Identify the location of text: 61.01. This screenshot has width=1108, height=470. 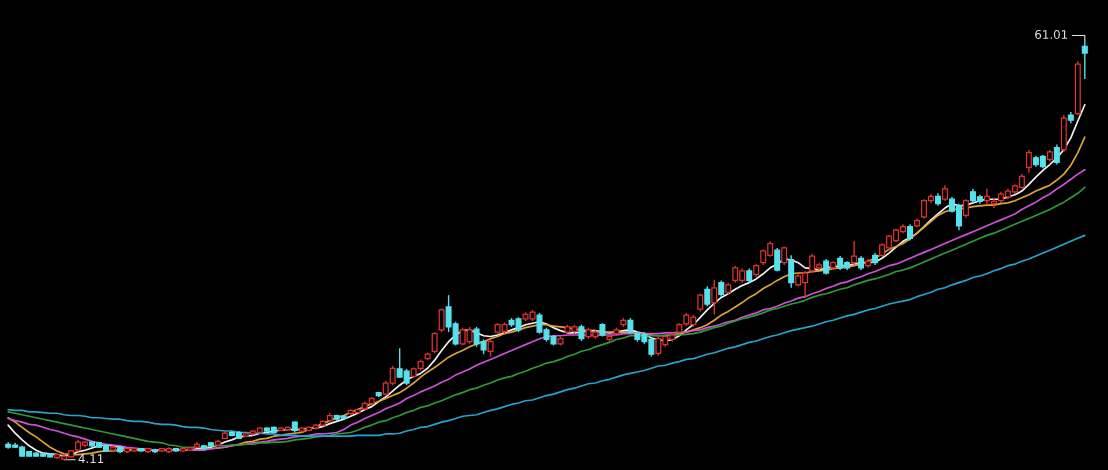
(1051, 34).